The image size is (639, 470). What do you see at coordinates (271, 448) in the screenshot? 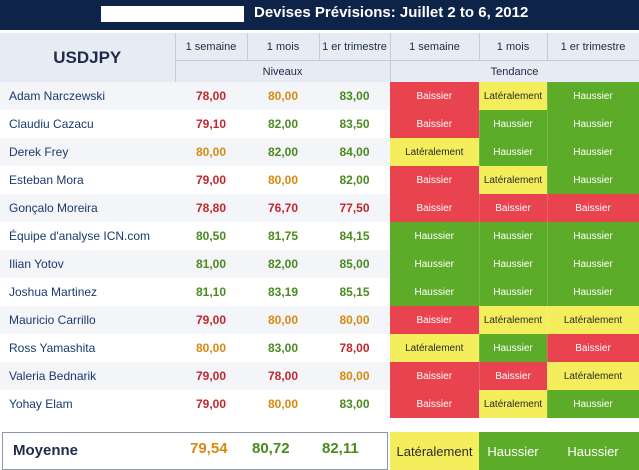
I see `average-value-month: 80,72` at bounding box center [271, 448].